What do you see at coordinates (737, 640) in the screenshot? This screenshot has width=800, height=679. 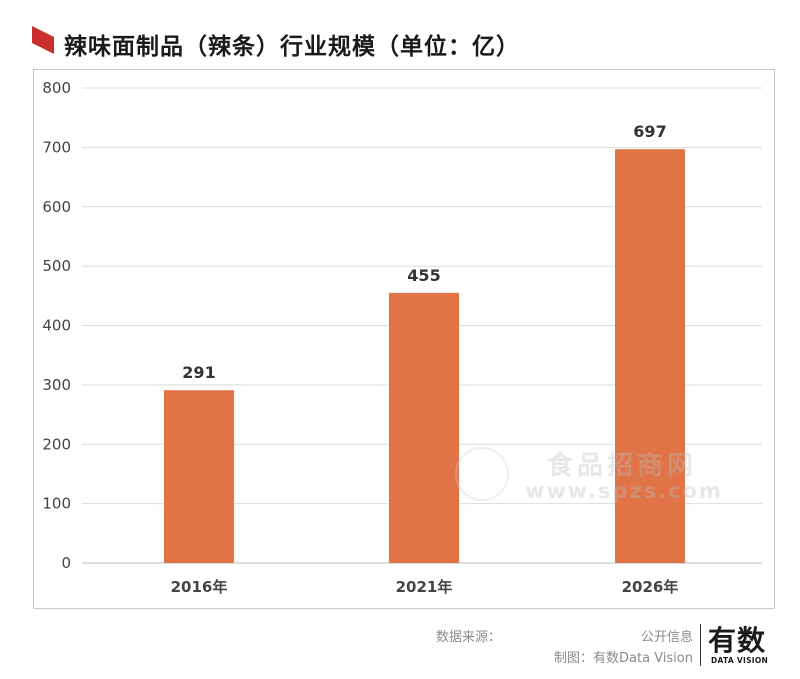 I see `brand-logo-cn: 有数` at bounding box center [737, 640].